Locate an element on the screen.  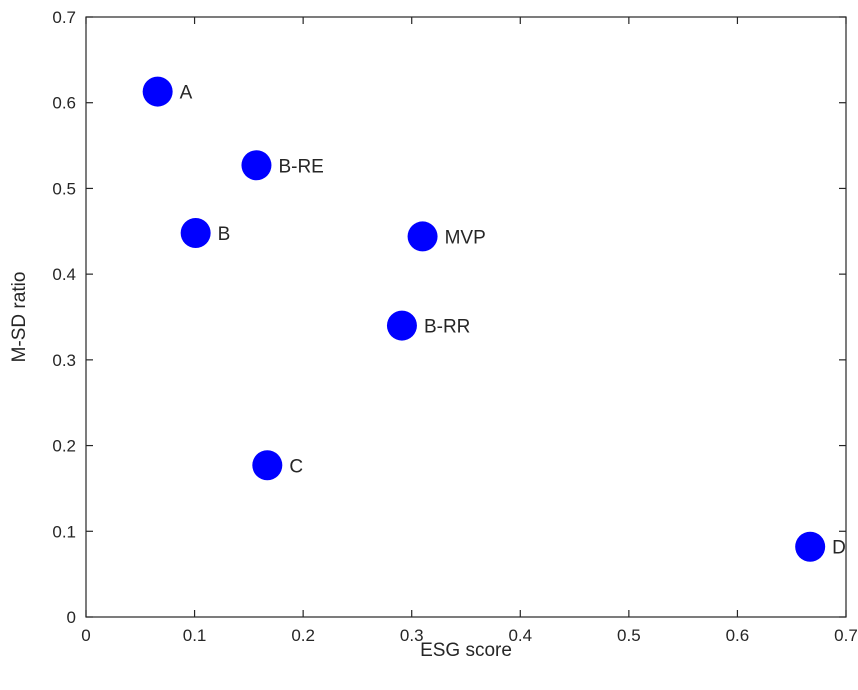
data-point-b-re is located at coordinates (256, 165).